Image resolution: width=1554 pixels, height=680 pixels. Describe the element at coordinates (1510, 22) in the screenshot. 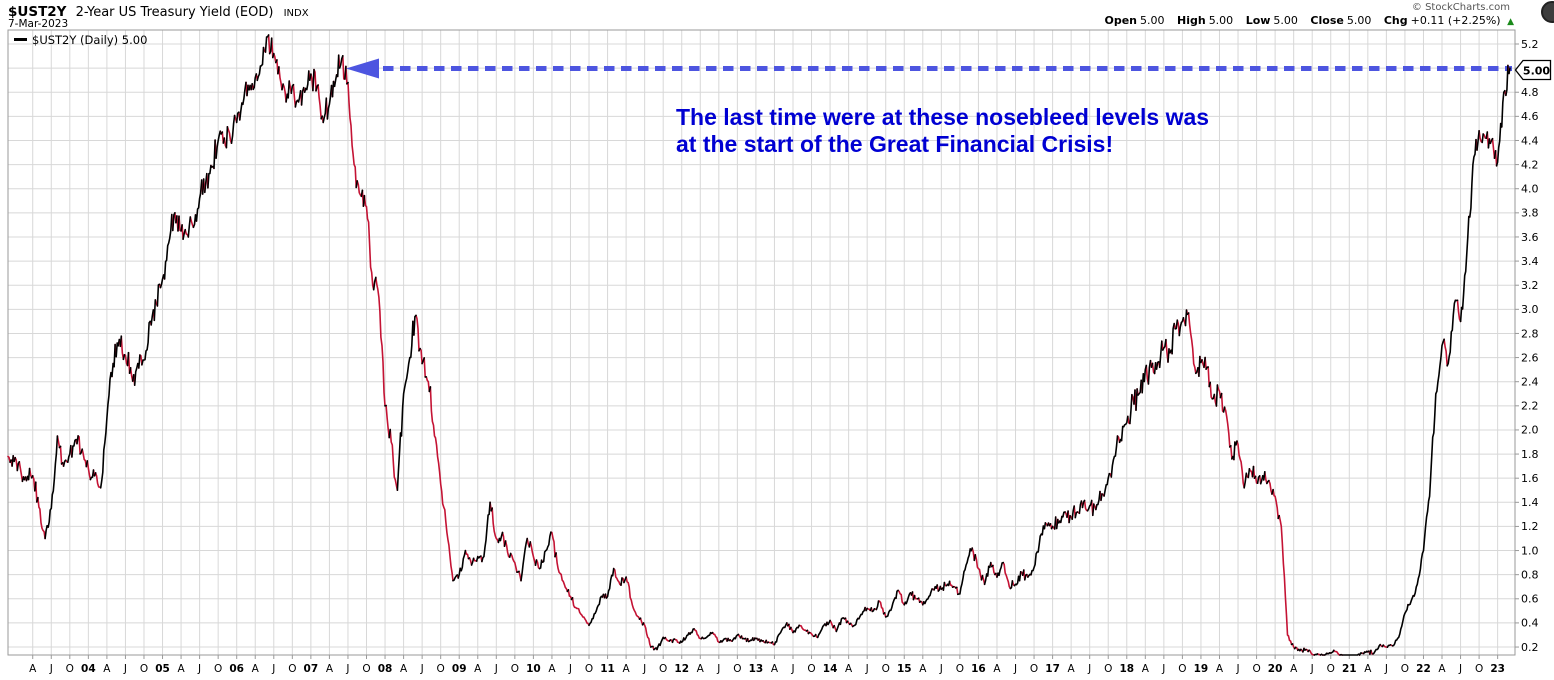

I see `change-up-icon: ▲` at that location.